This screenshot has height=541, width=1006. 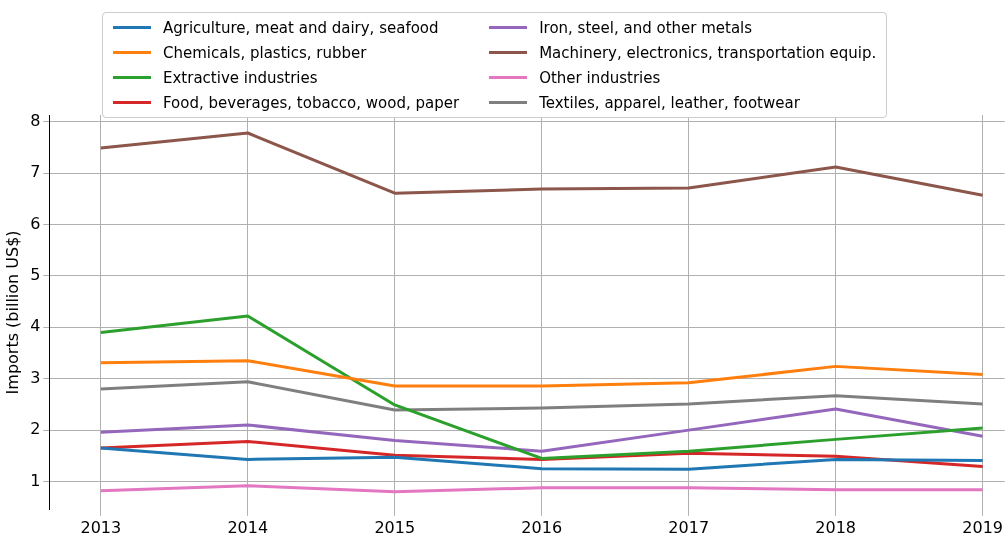 I want to click on legend-label: Iron, steel, and other metals, so click(x=646, y=27).